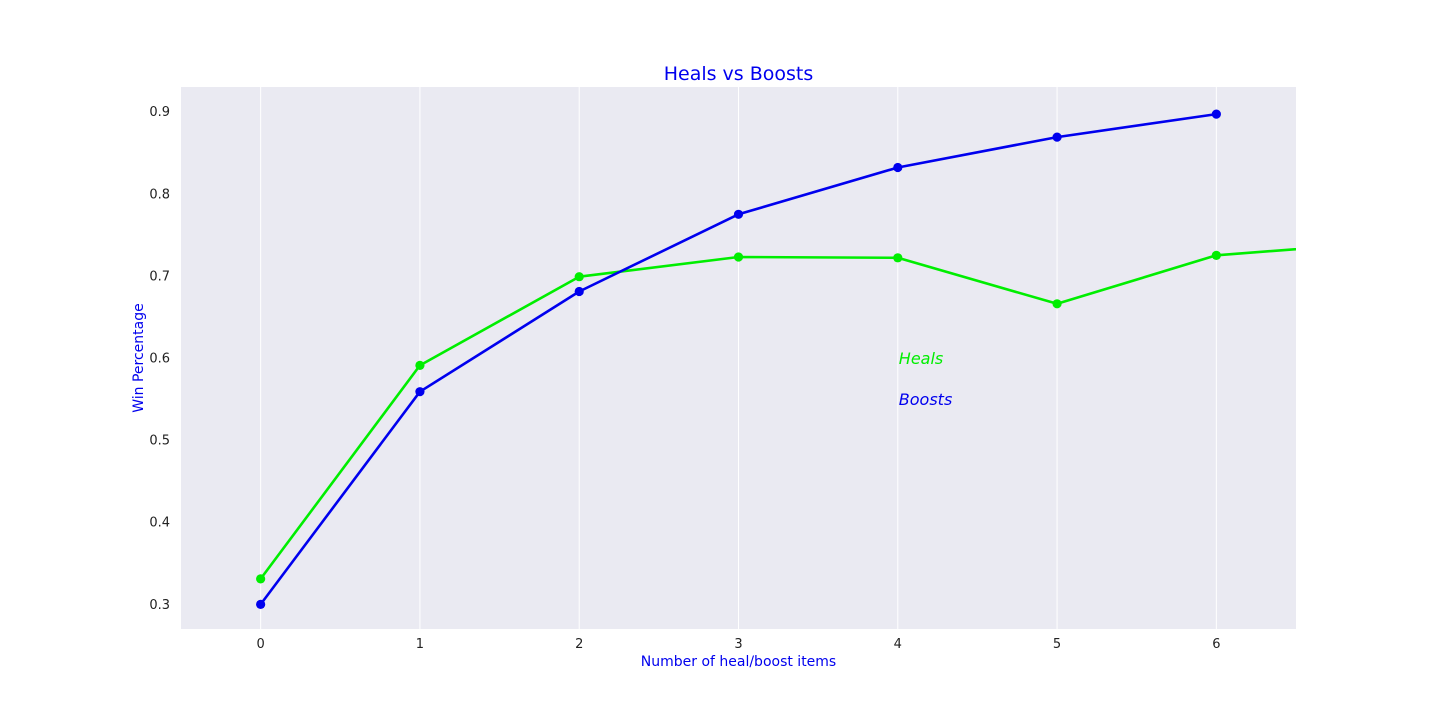  What do you see at coordinates (926, 379) in the screenshot?
I see `annotations: Heals Boosts` at bounding box center [926, 379].